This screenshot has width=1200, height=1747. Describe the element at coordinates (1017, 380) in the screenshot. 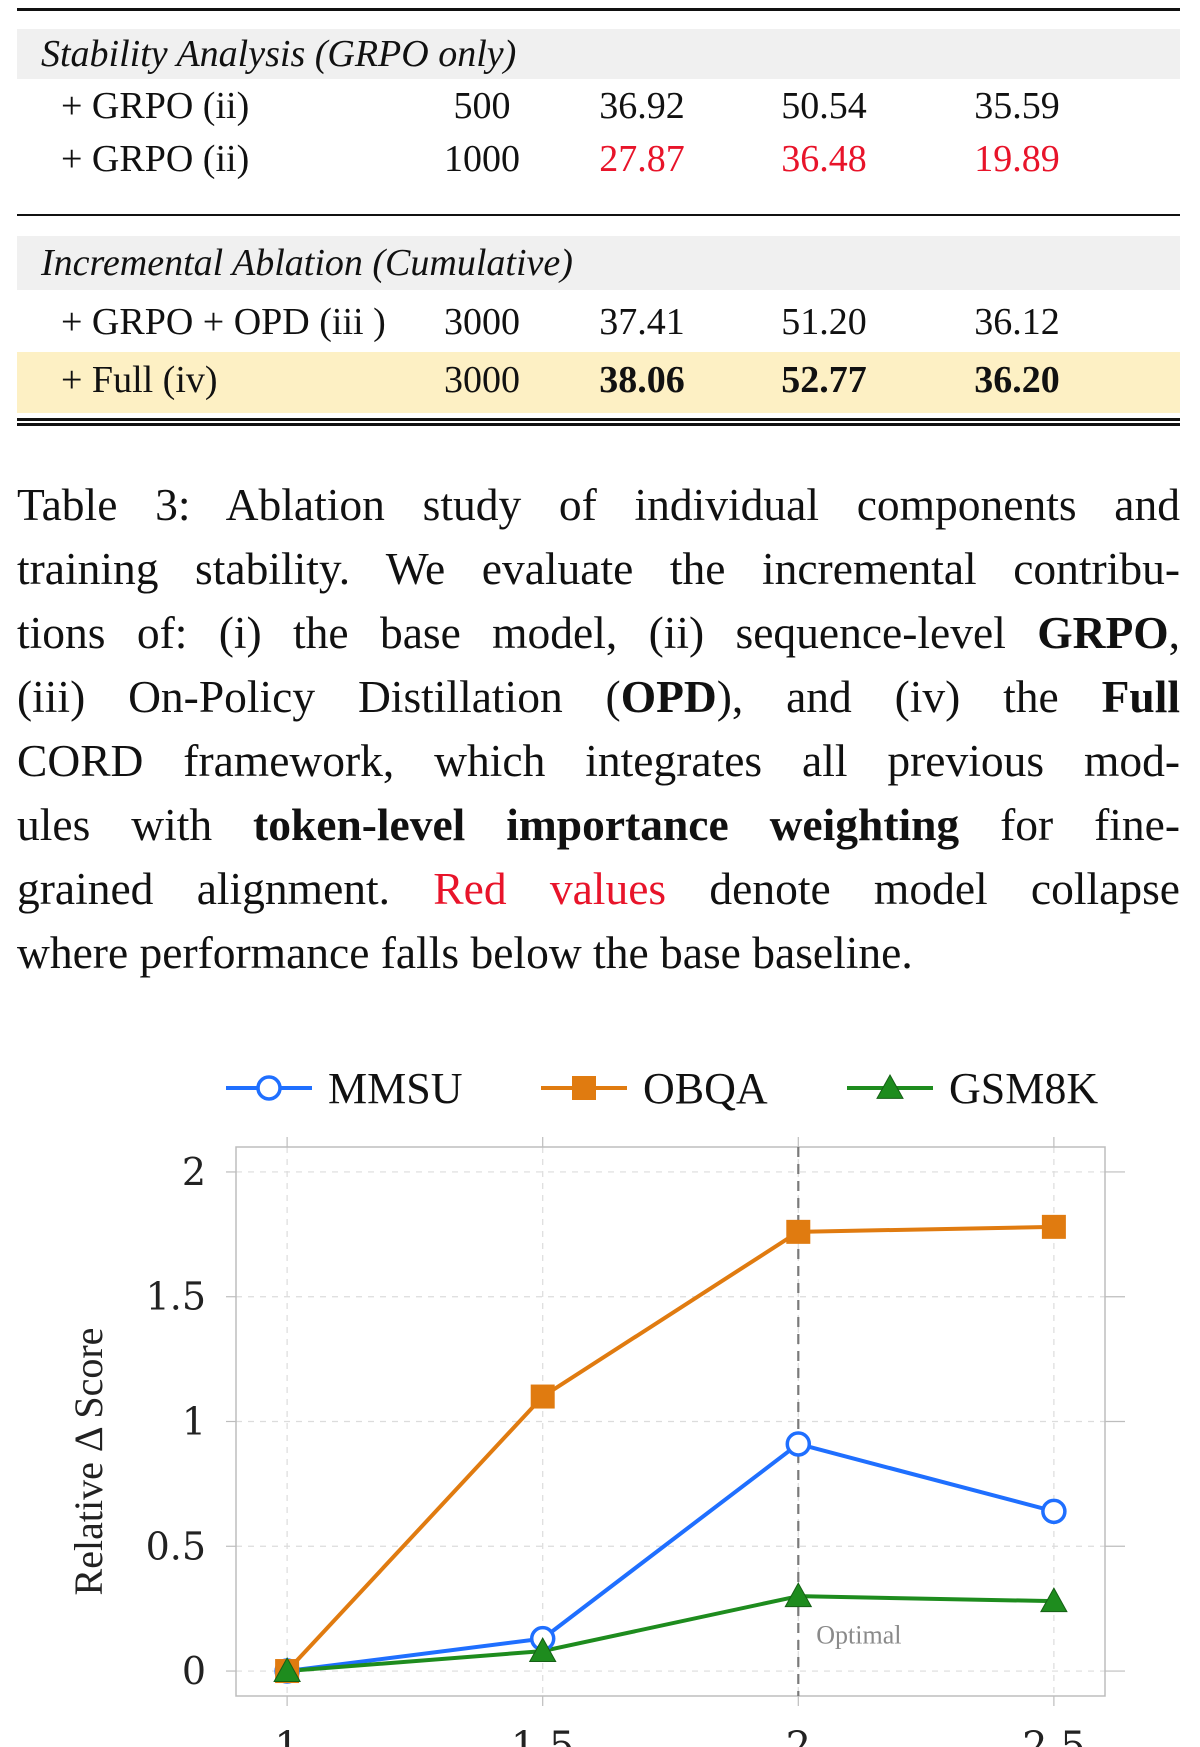

I see `best-value: 36.20` at that location.